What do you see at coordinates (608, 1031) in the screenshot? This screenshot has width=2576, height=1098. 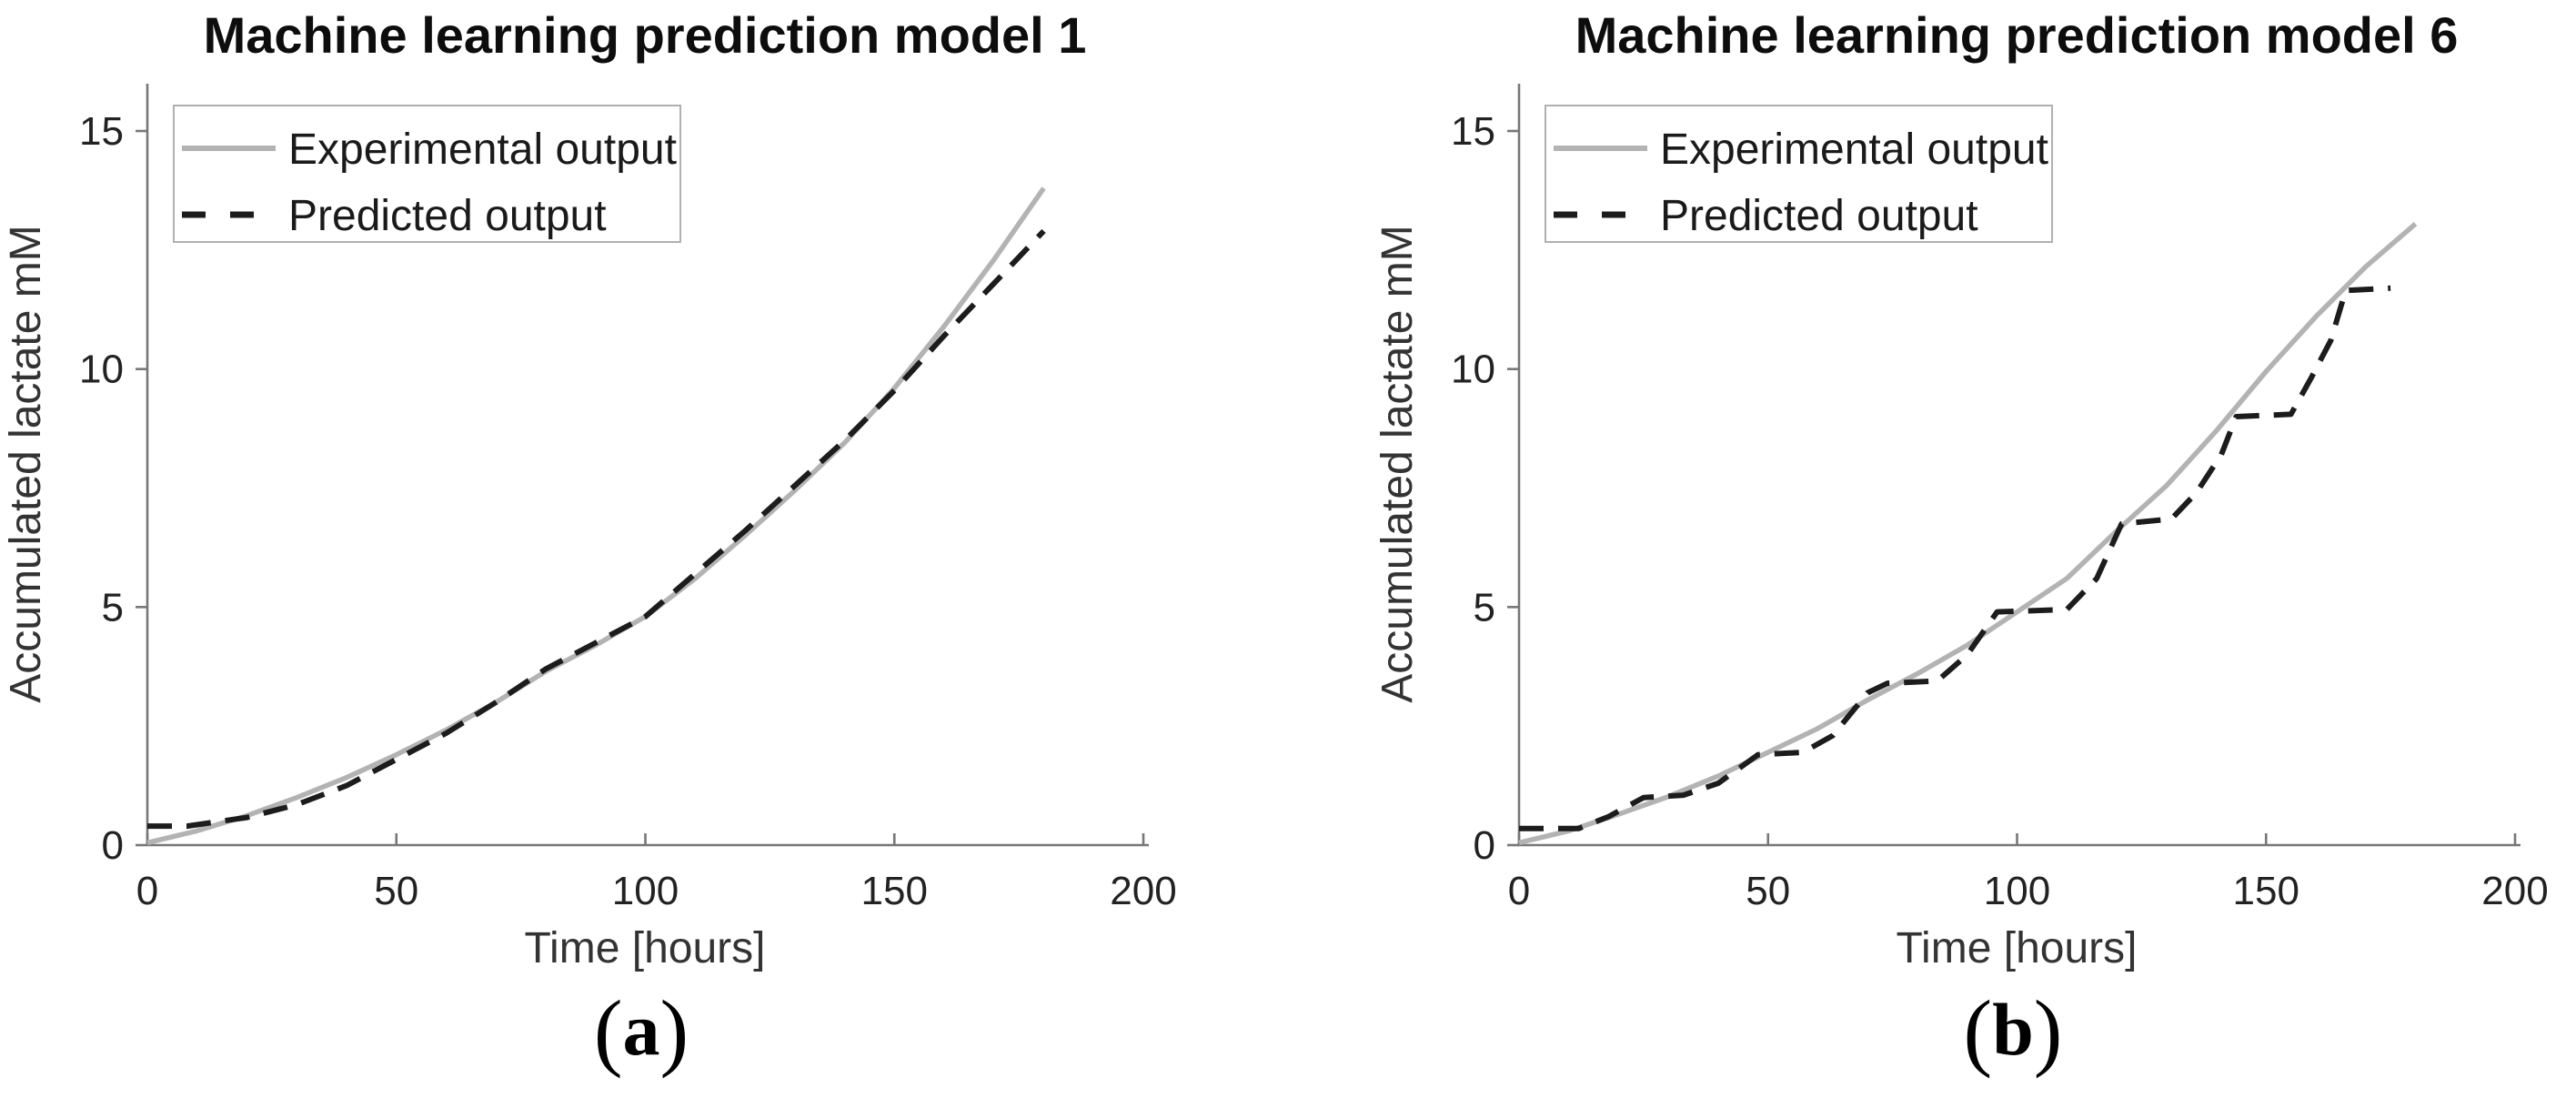 I see `caption-a-open-paren: (` at bounding box center [608, 1031].